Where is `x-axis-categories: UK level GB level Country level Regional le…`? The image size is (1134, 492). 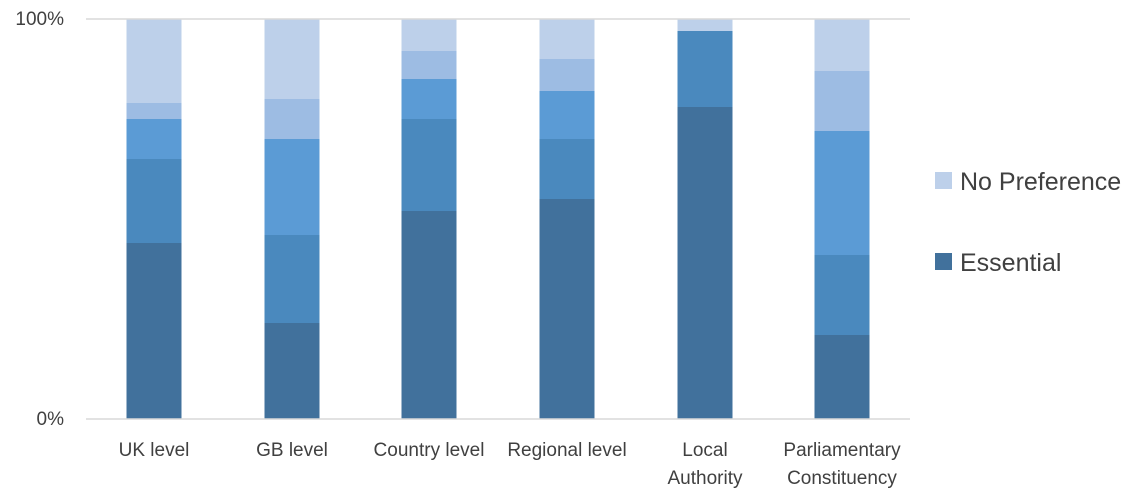 x-axis-categories: UK level GB level Country level Regional le… is located at coordinates (510, 464).